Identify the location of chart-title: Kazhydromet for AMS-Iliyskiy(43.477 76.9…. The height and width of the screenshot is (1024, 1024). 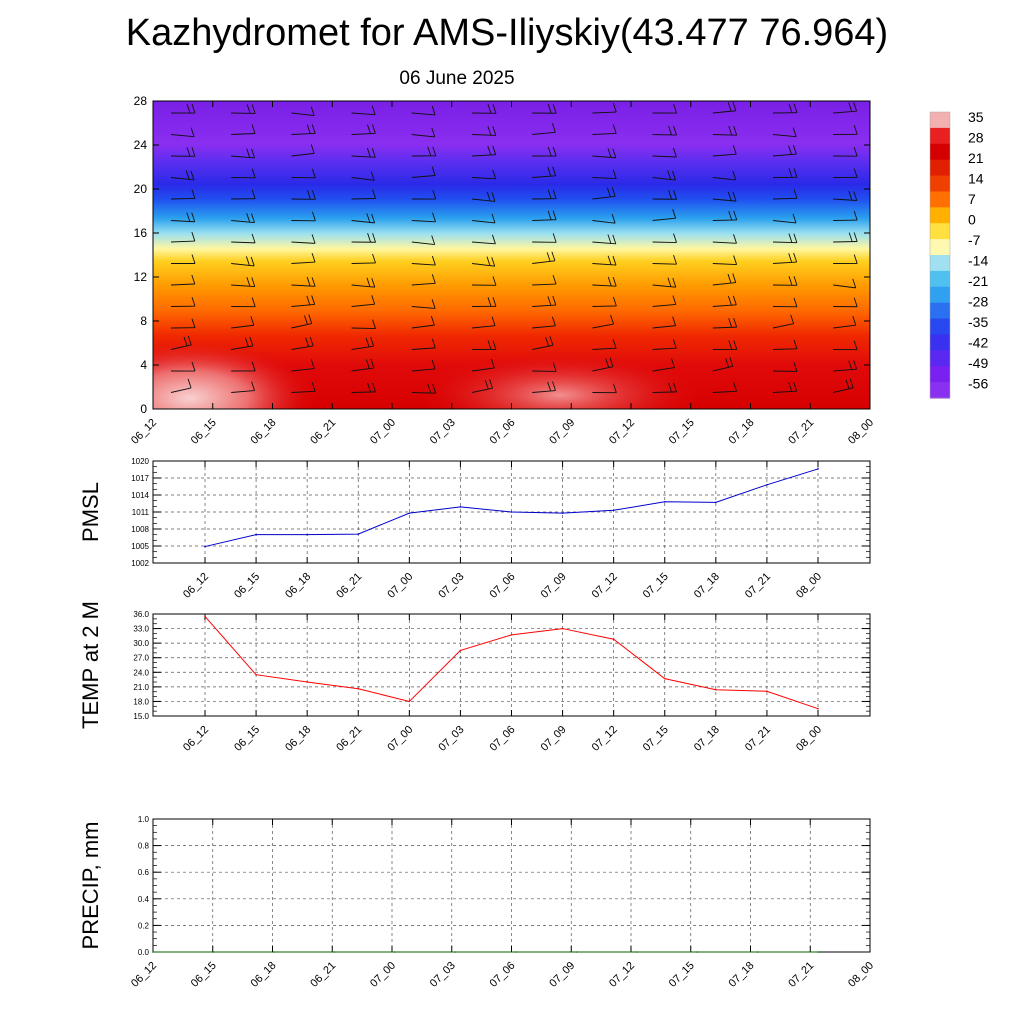
(507, 33).